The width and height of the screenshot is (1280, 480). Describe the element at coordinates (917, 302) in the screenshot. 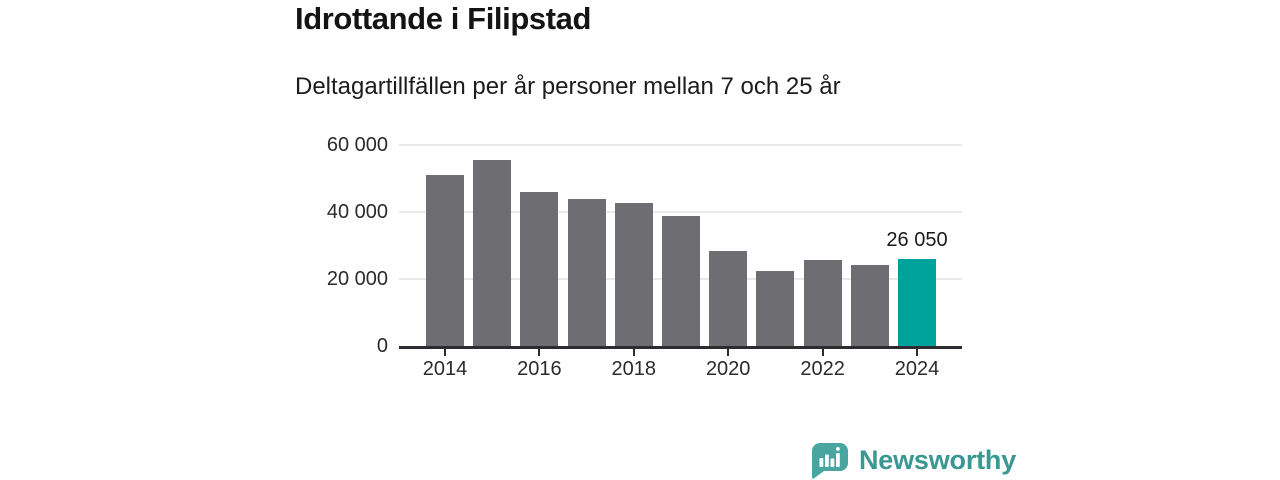

I see `bar-2024` at that location.